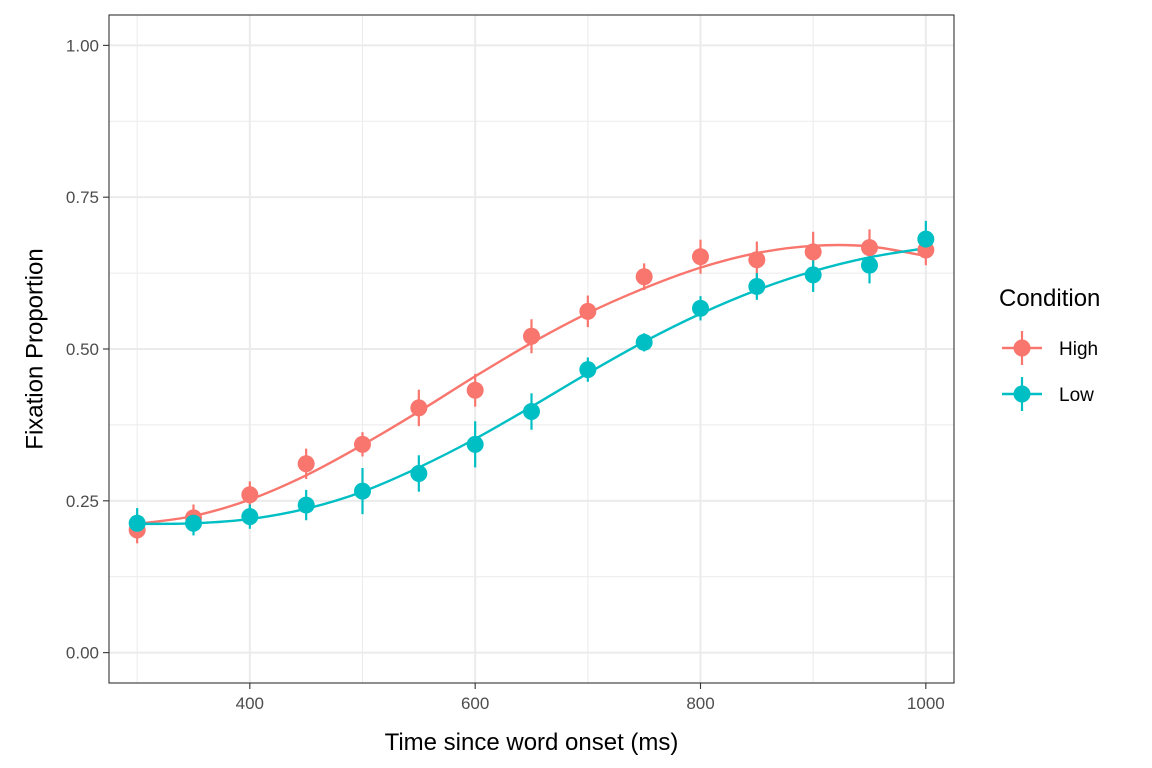 This screenshot has width=1152, height=768. Describe the element at coordinates (82, 653) in the screenshot. I see `y-tick-label: 0.00` at that location.